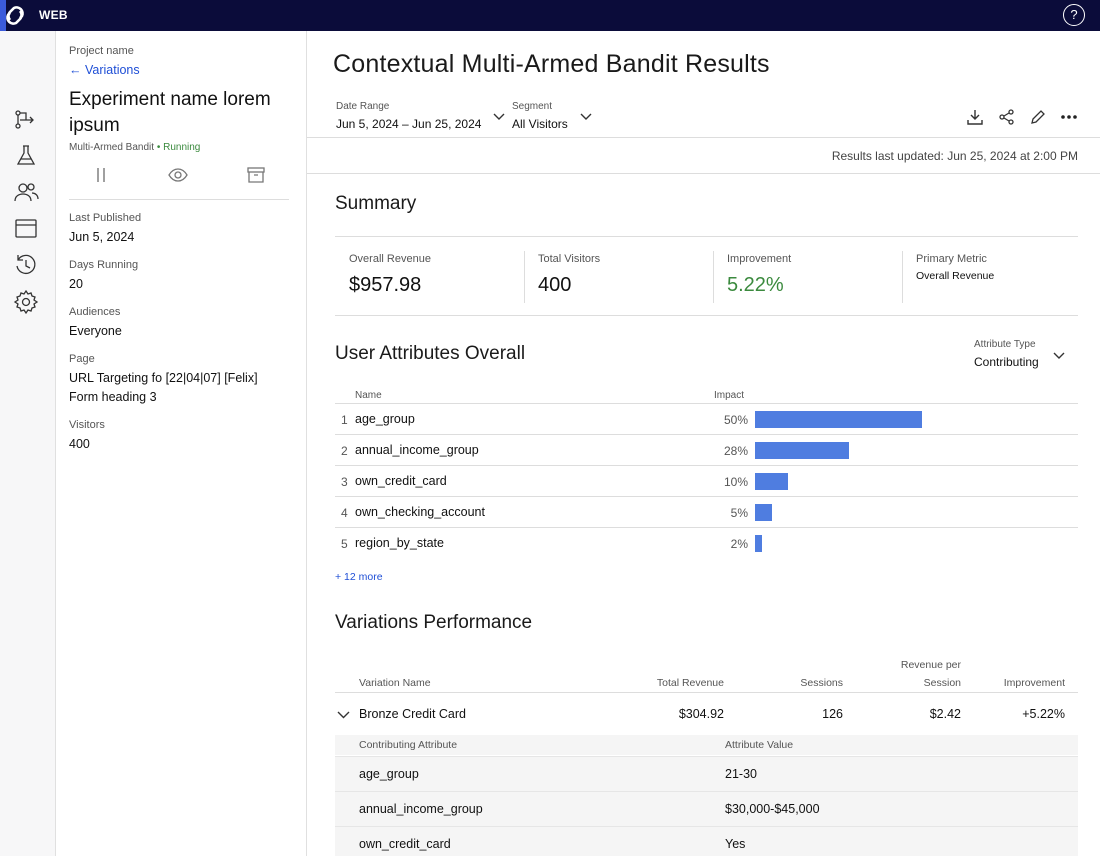 The image size is (1100, 856). Describe the element at coordinates (385, 285) in the screenshot. I see `card-value: $957.98` at that location.